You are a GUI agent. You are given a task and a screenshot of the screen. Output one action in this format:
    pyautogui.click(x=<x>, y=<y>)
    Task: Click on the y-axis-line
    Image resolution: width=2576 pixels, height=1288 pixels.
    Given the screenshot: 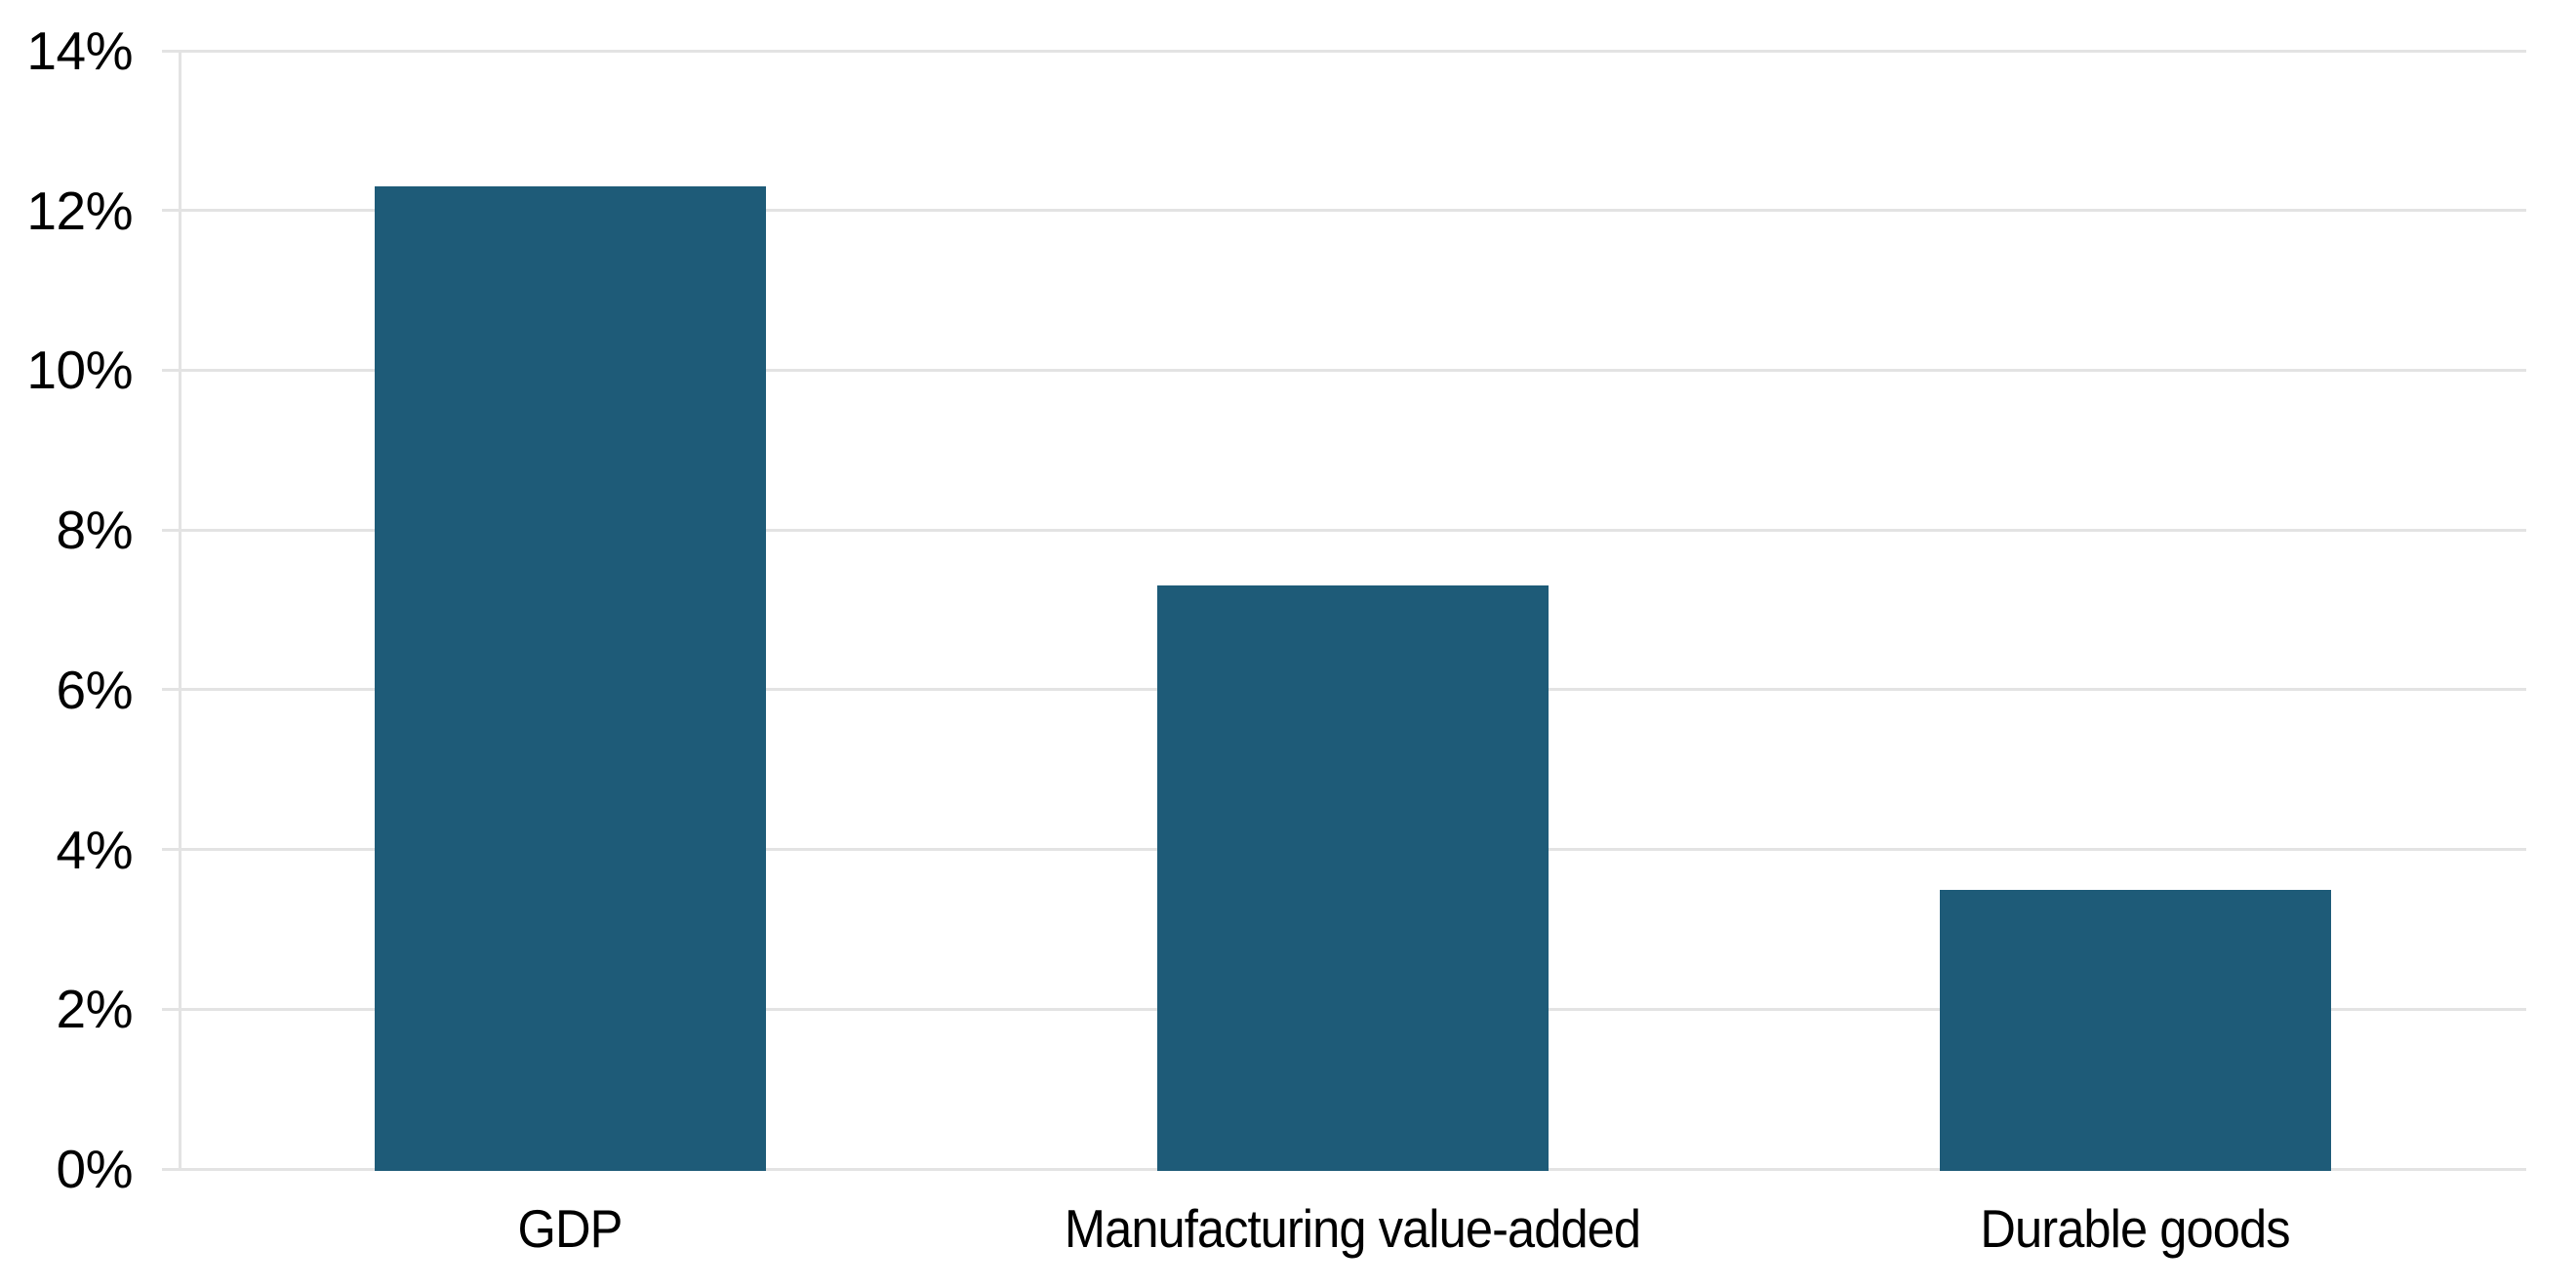 What is the action you would take?
    pyautogui.click(x=180, y=610)
    